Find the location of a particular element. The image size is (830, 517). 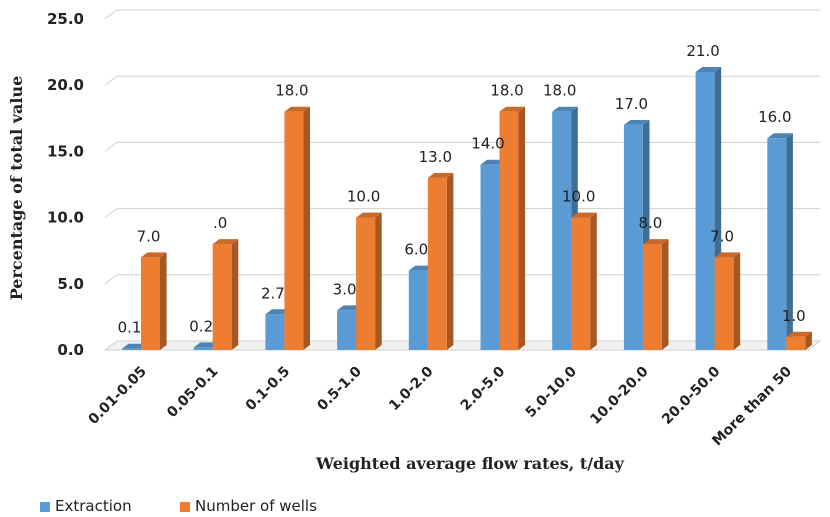

x-tick-label: 0.5-1.0 is located at coordinates (339, 388).